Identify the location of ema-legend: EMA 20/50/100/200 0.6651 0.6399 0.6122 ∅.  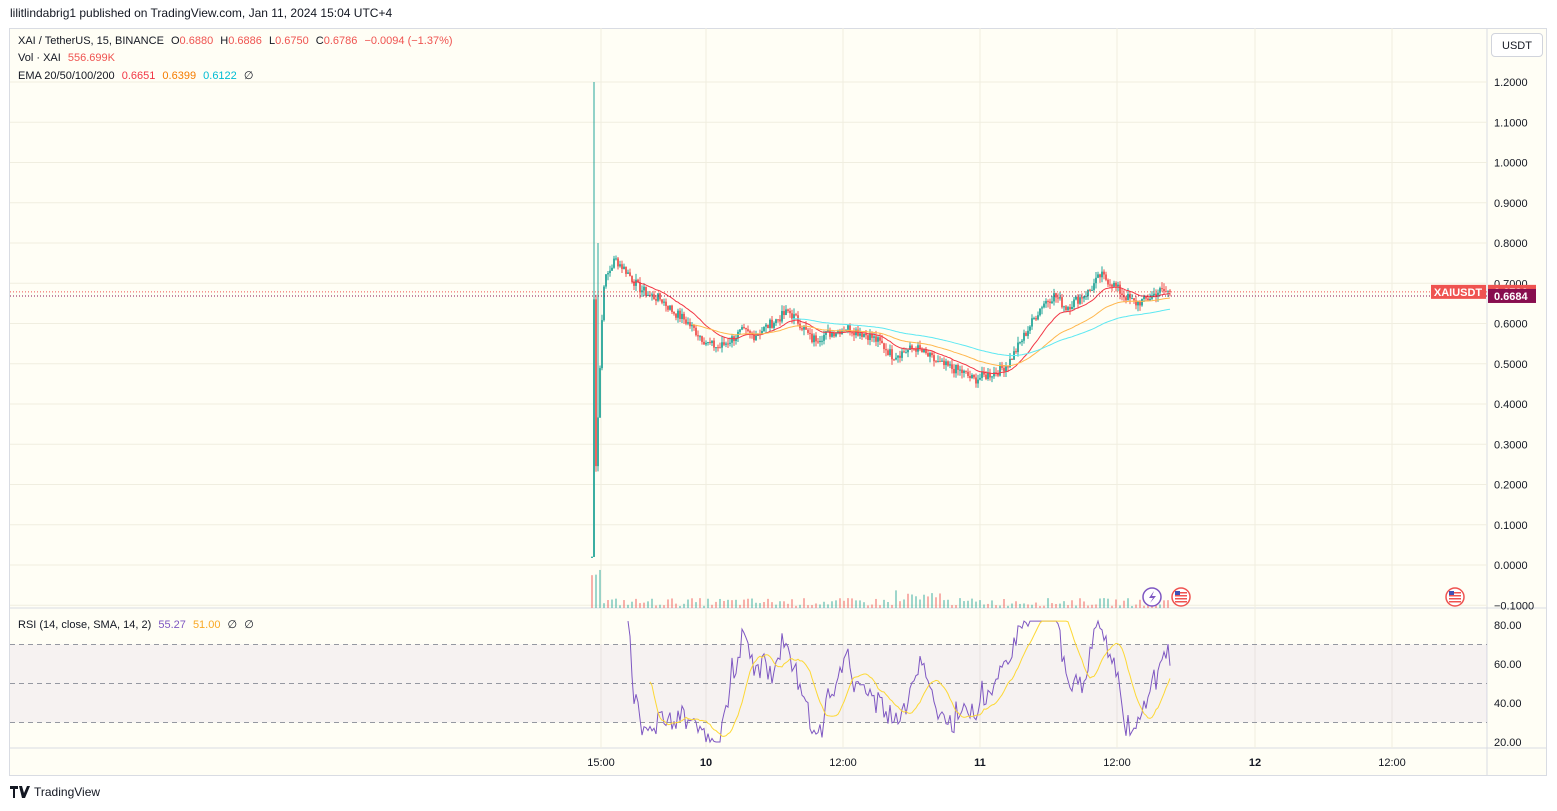
(137, 75).